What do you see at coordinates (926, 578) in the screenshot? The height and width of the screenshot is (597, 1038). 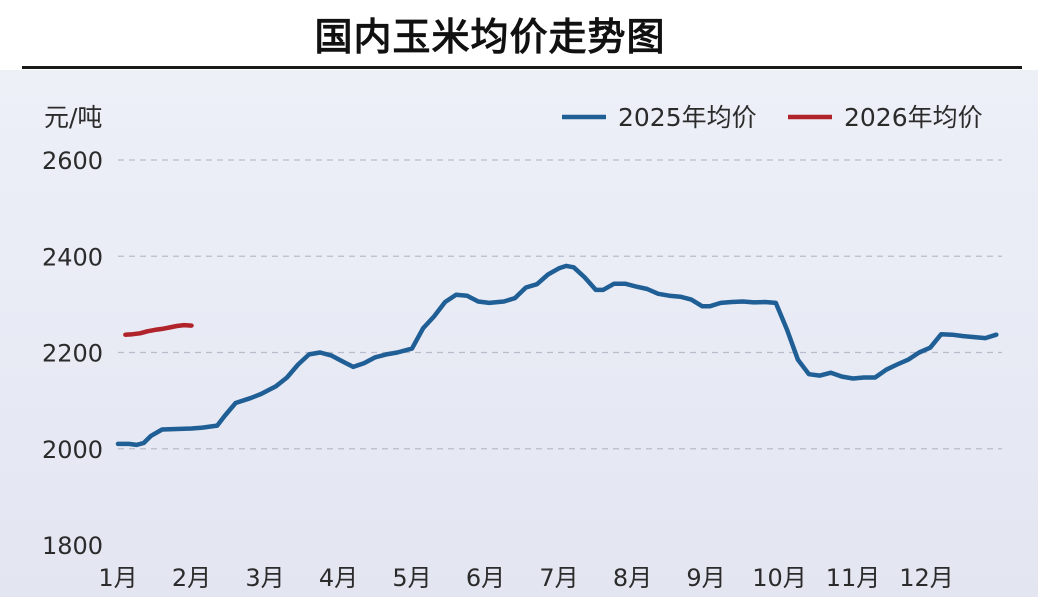 I see `x-tick-label: 12月` at bounding box center [926, 578].